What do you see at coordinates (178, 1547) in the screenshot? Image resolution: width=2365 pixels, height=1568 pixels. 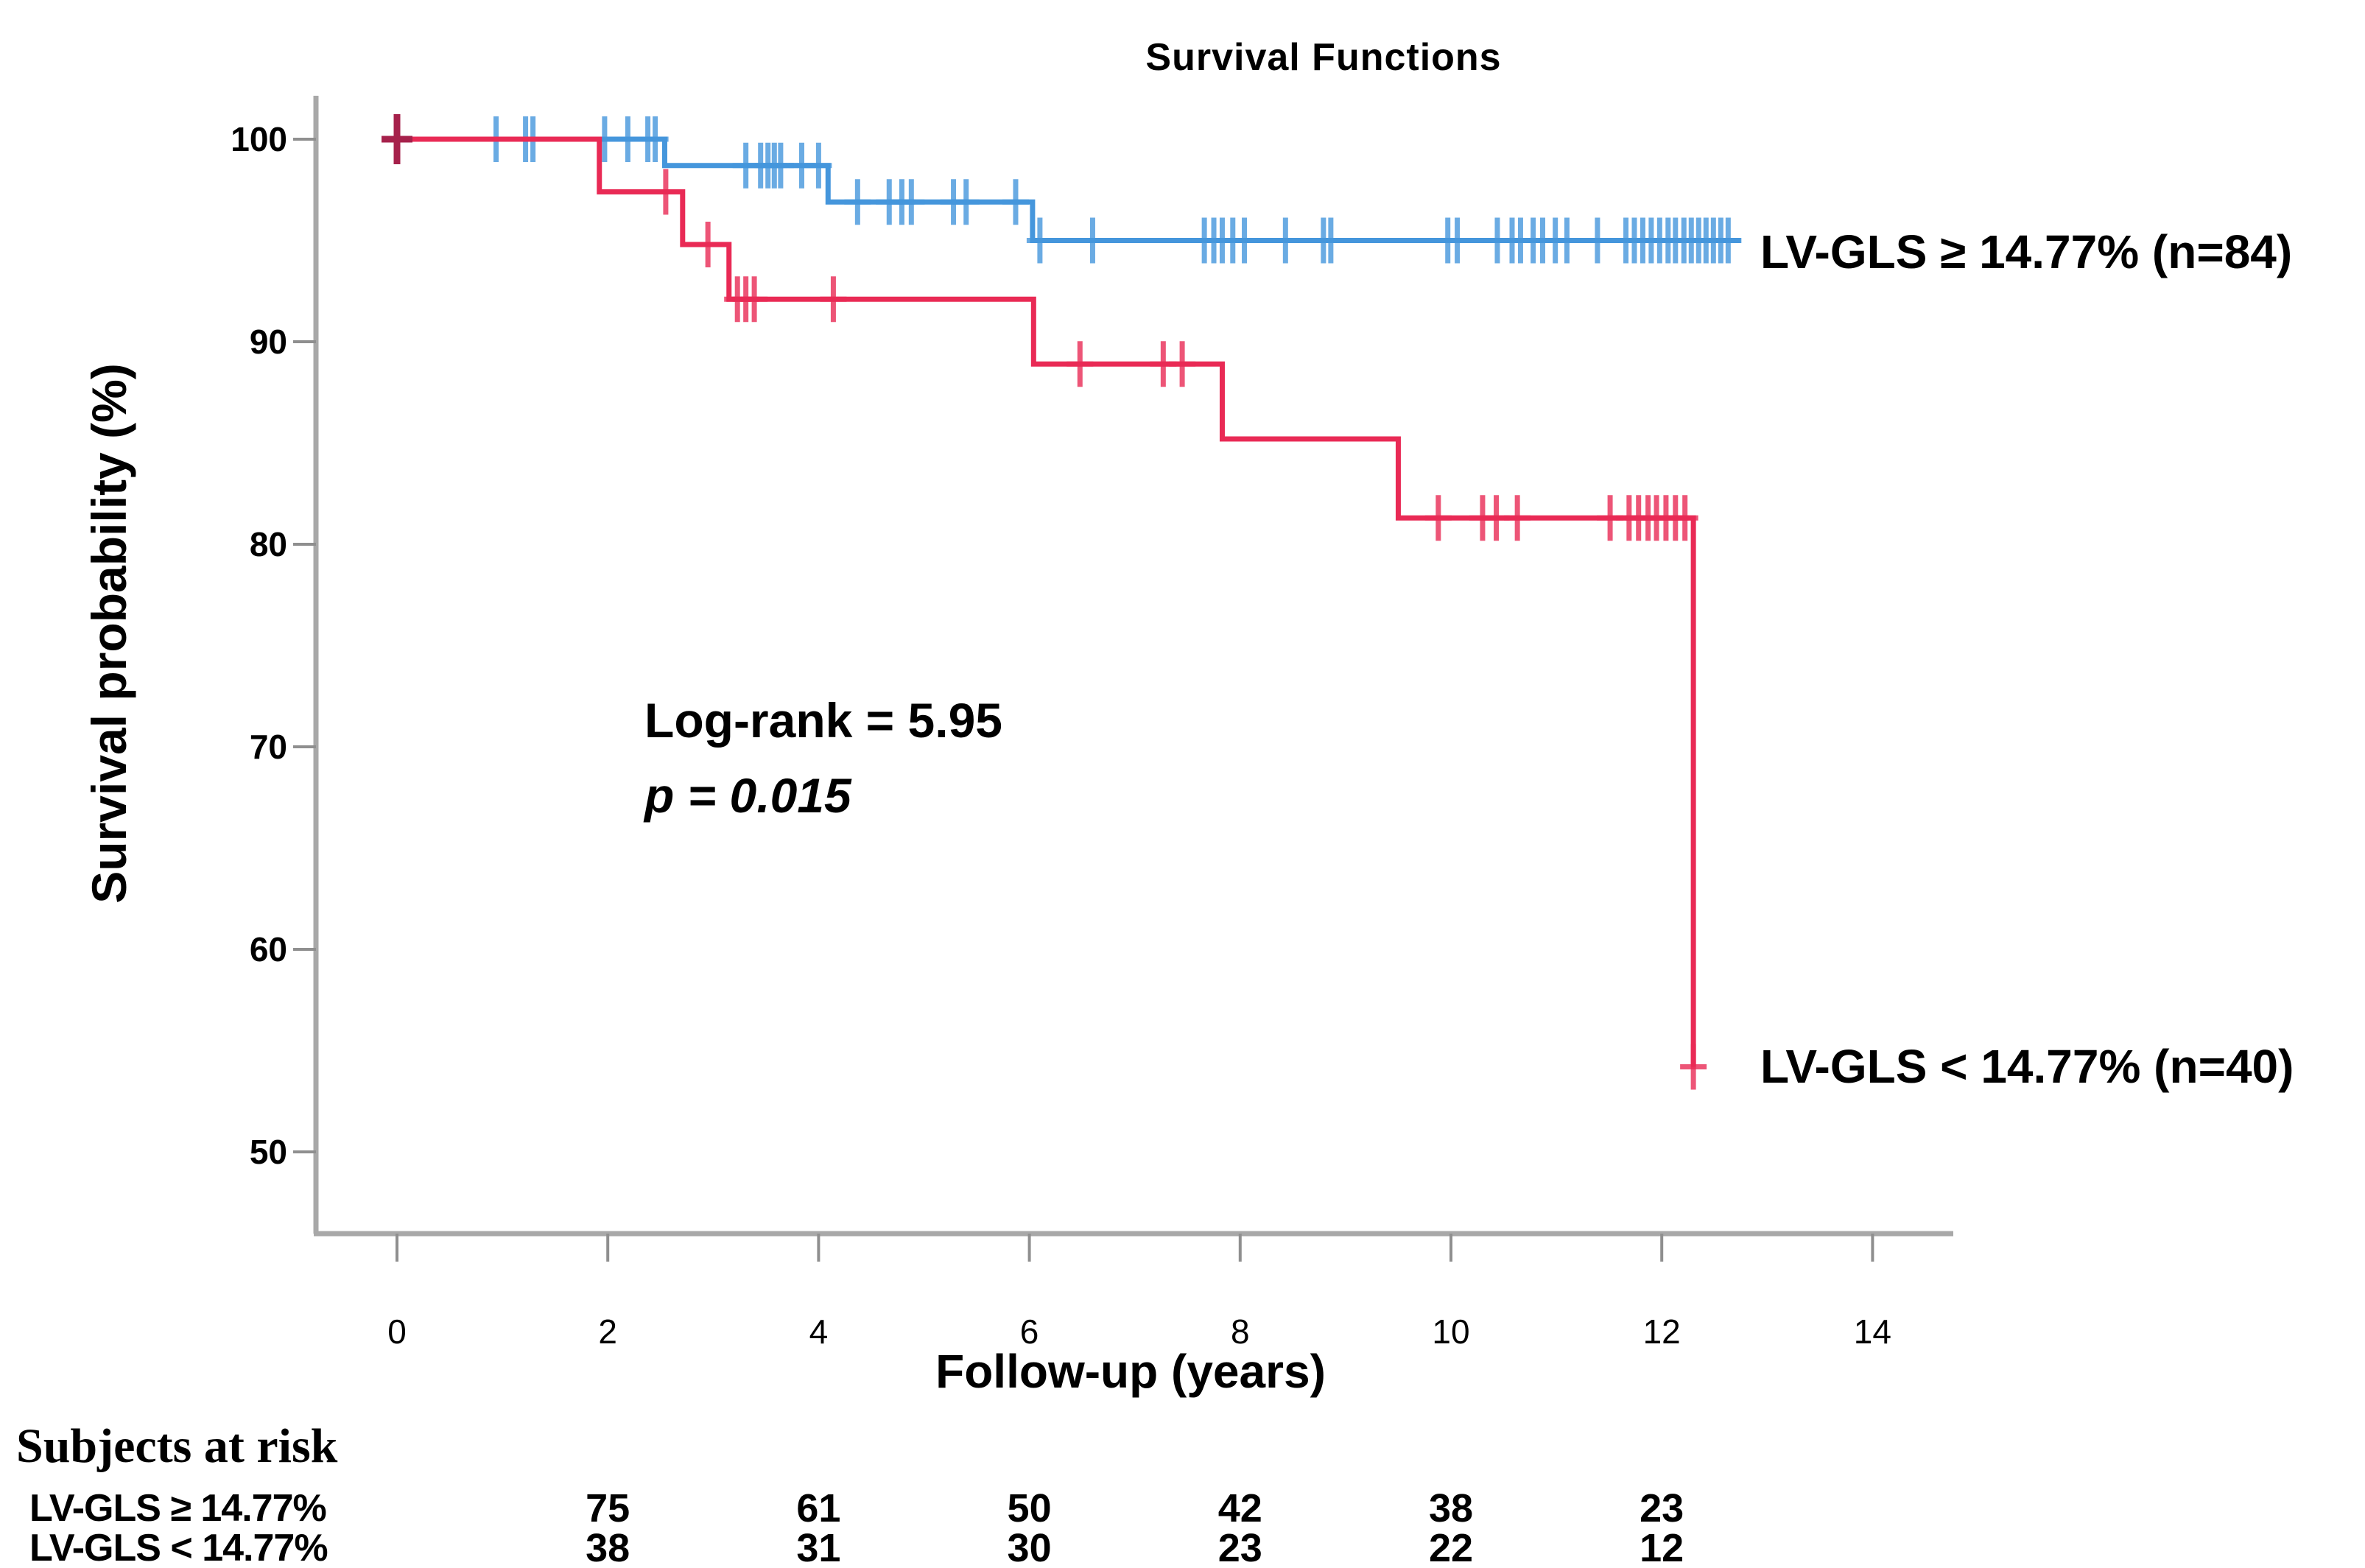 I see `risk-row-label-low: LV-GLS < 14.77%` at bounding box center [178, 1547].